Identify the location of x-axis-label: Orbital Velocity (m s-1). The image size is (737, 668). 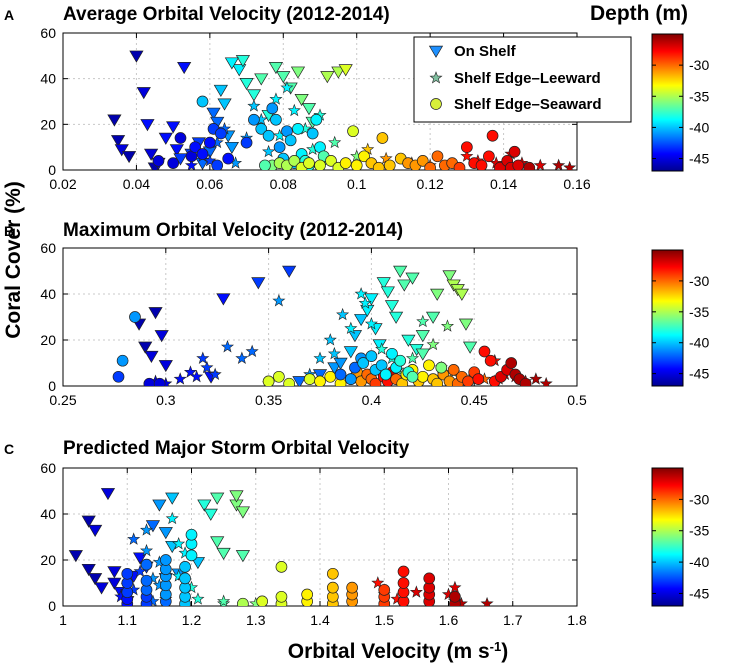
(398, 651).